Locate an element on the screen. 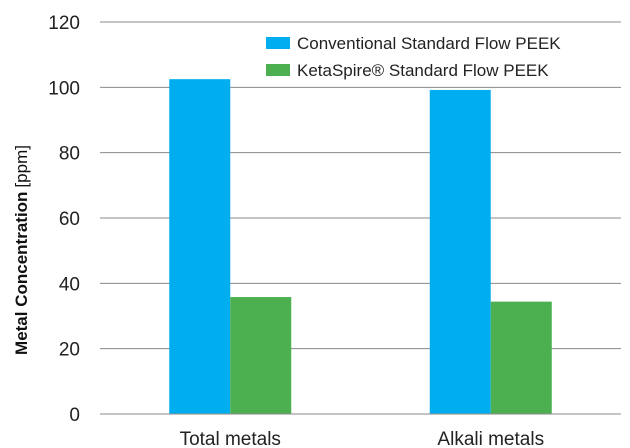 This screenshot has width=630, height=448. y-tick-labels: 0 20 40 60 80 100 120 is located at coordinates (64, 219).